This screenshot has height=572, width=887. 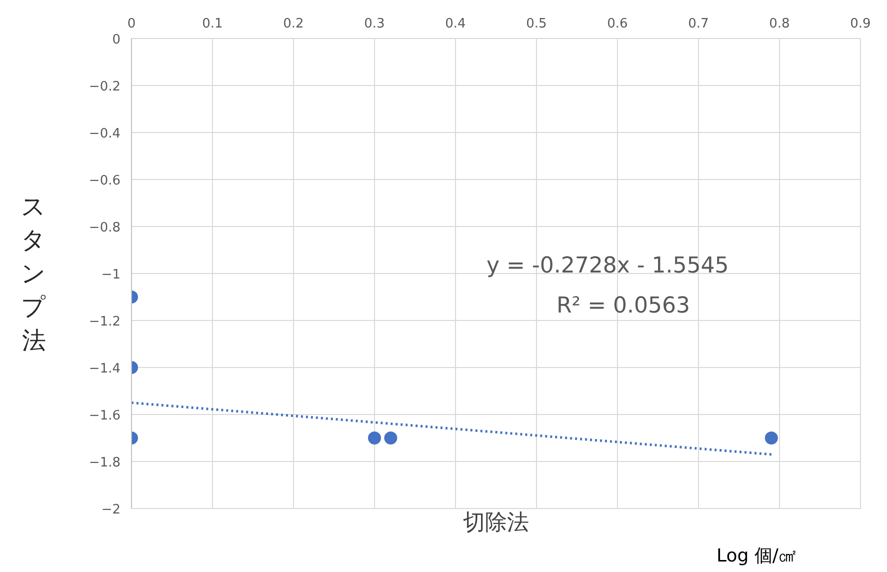 What do you see at coordinates (293, 24) in the screenshot?
I see `x-tick-label: 0.2` at bounding box center [293, 24].